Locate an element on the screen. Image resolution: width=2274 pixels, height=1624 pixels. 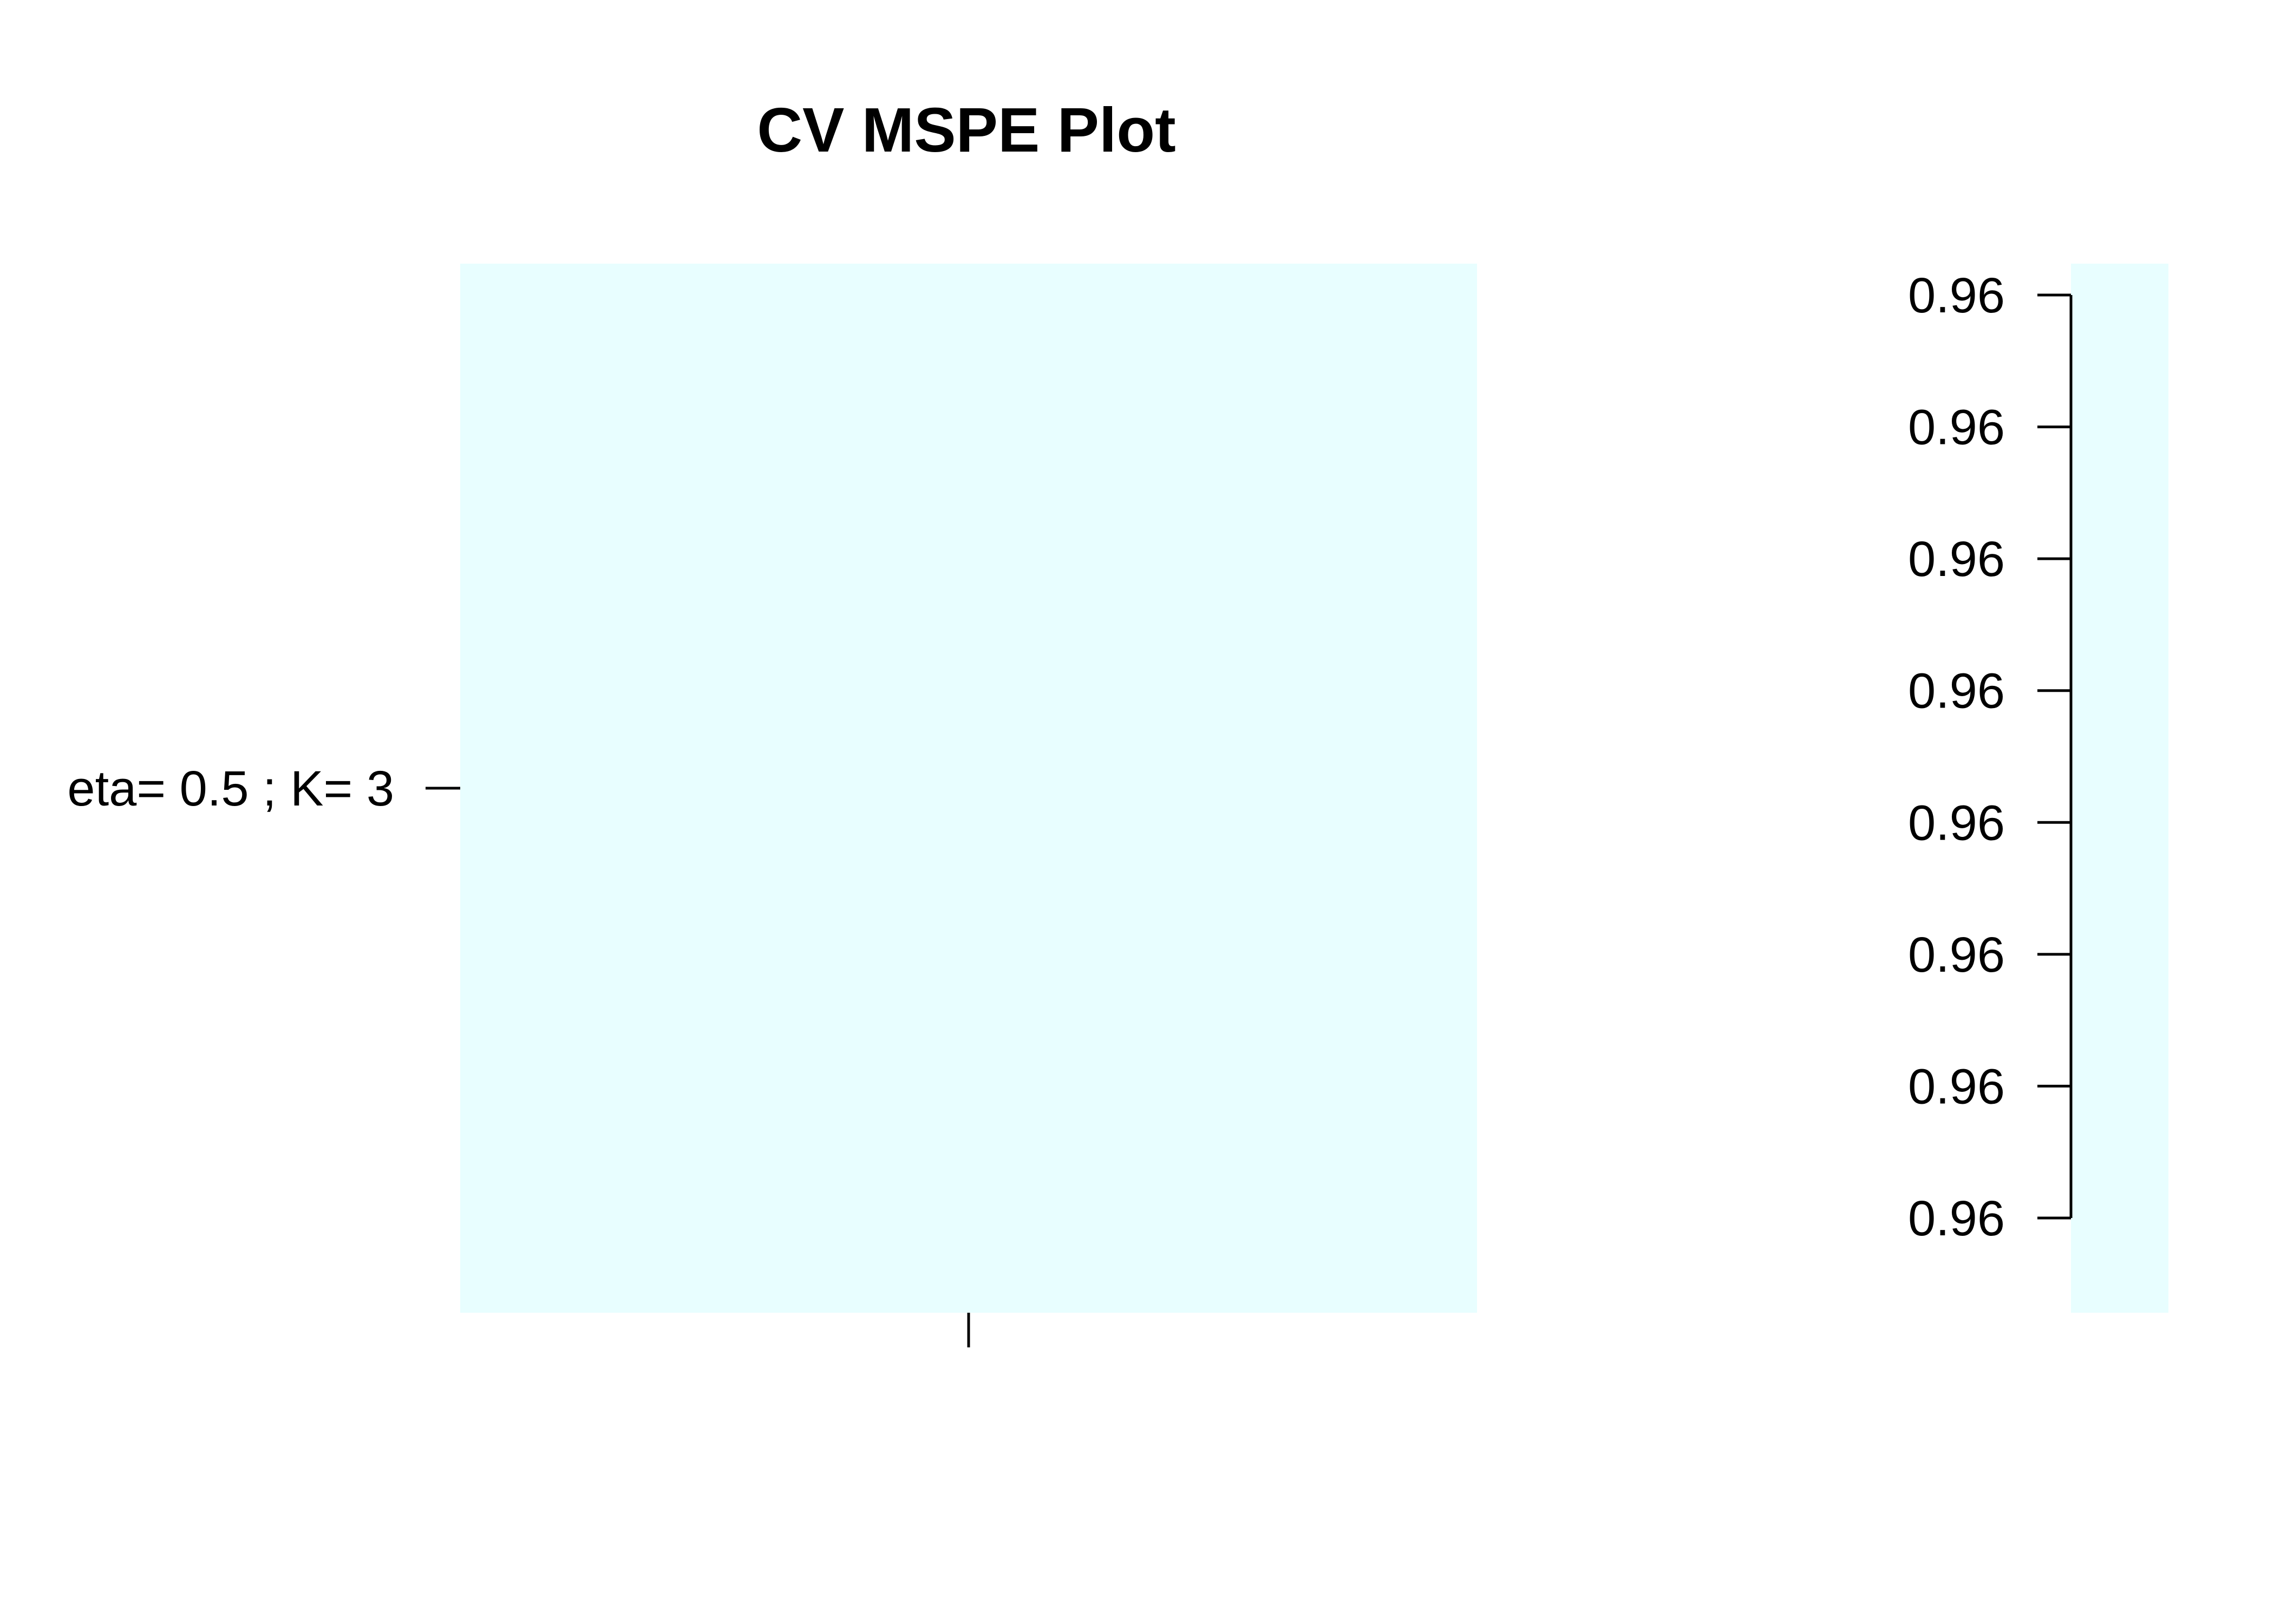
chart-title: CV MSPE Plot is located at coordinates (966, 130).